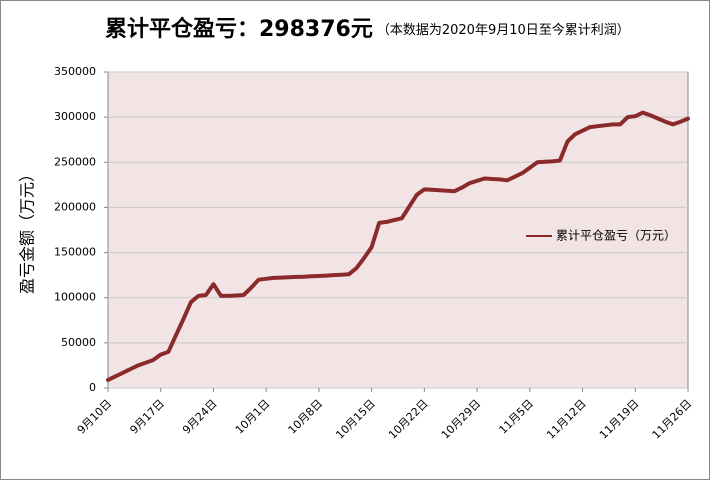 The image size is (711, 481). Describe the element at coordinates (75, 297) in the screenshot. I see `y-tick-label: 100000` at that location.